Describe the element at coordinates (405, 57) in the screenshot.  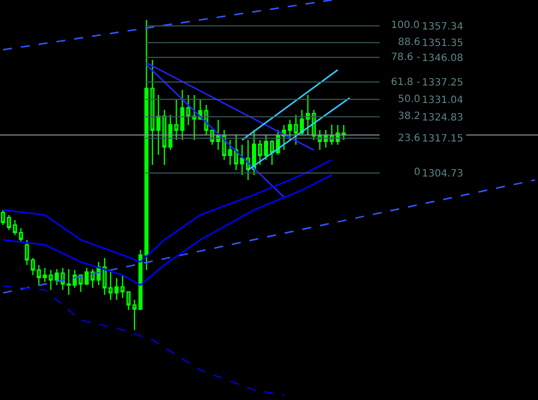
I see `annotation: 78.6 -` at that location.